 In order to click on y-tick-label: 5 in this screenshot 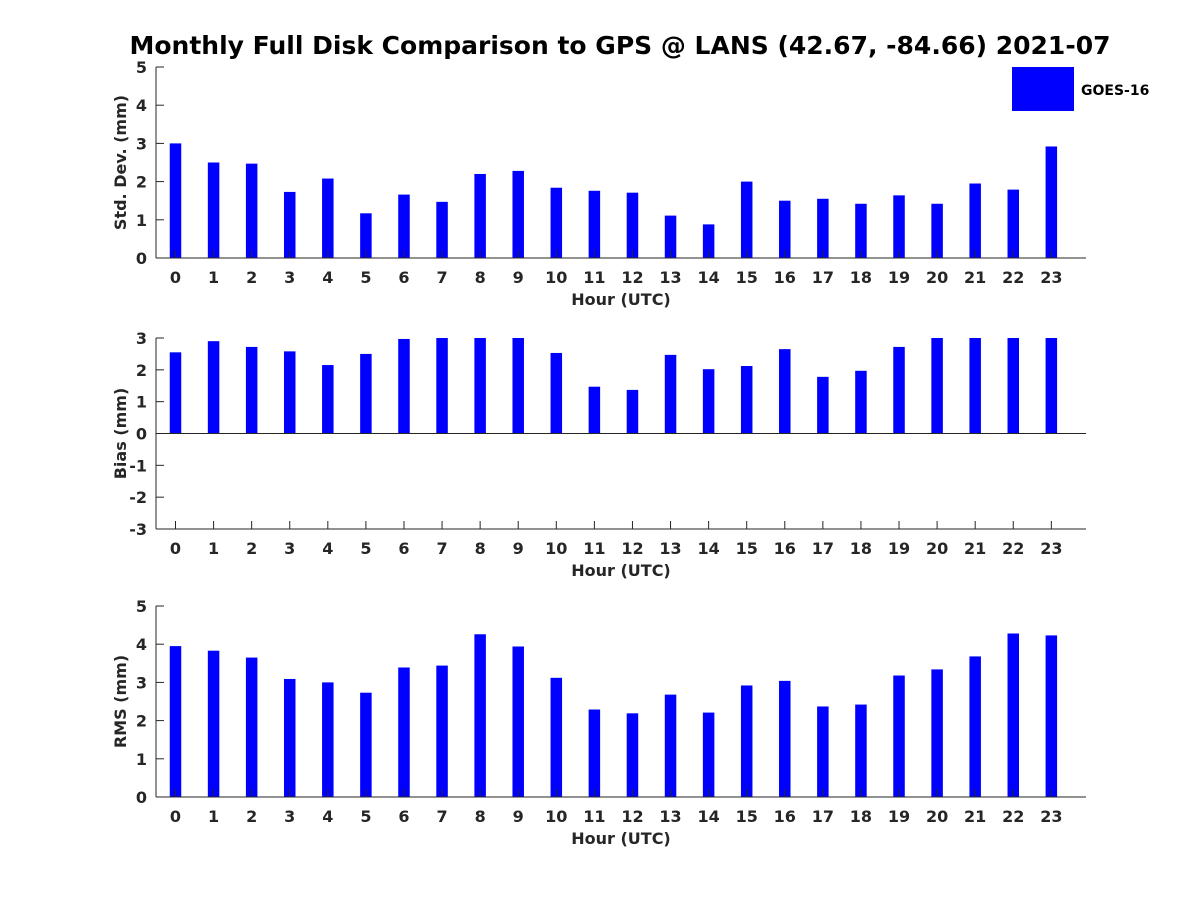, I will do `click(141, 606)`.